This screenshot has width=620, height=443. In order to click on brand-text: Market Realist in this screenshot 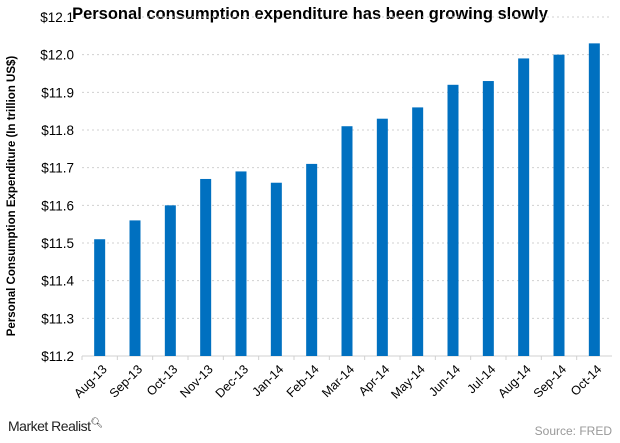, I will do `click(49, 426)`.